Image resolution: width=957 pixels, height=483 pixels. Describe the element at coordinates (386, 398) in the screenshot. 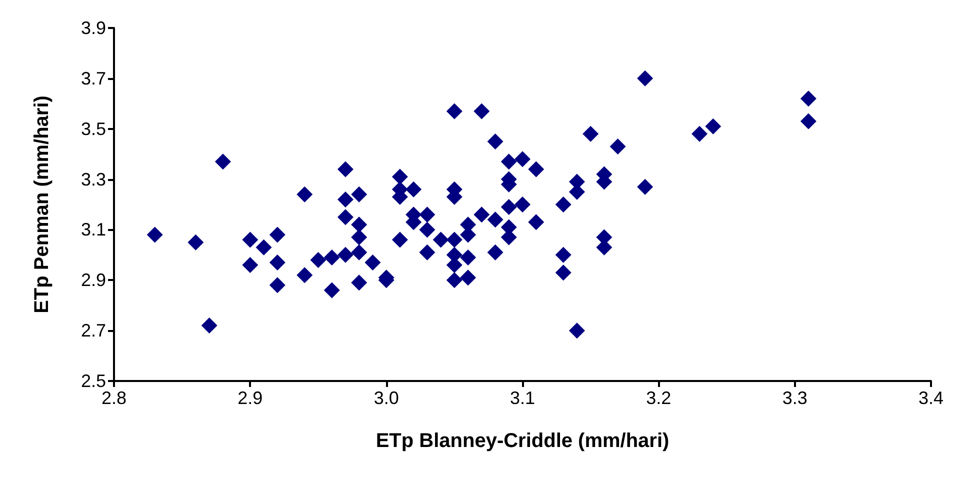

I see `x-tick-label: 3.0` at that location.